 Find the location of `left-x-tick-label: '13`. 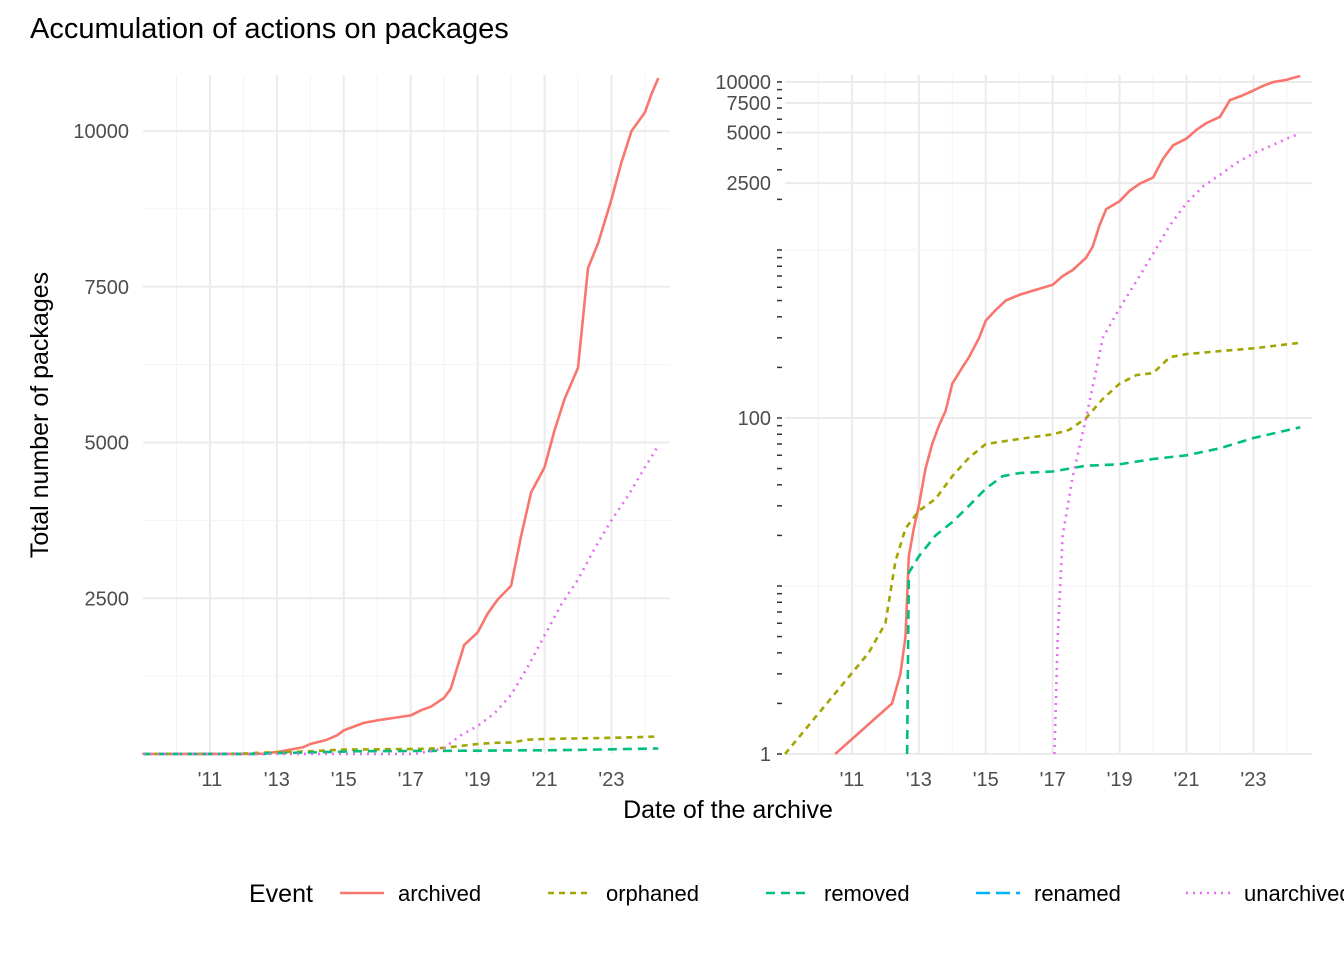

left-x-tick-label: '13 is located at coordinates (277, 780).